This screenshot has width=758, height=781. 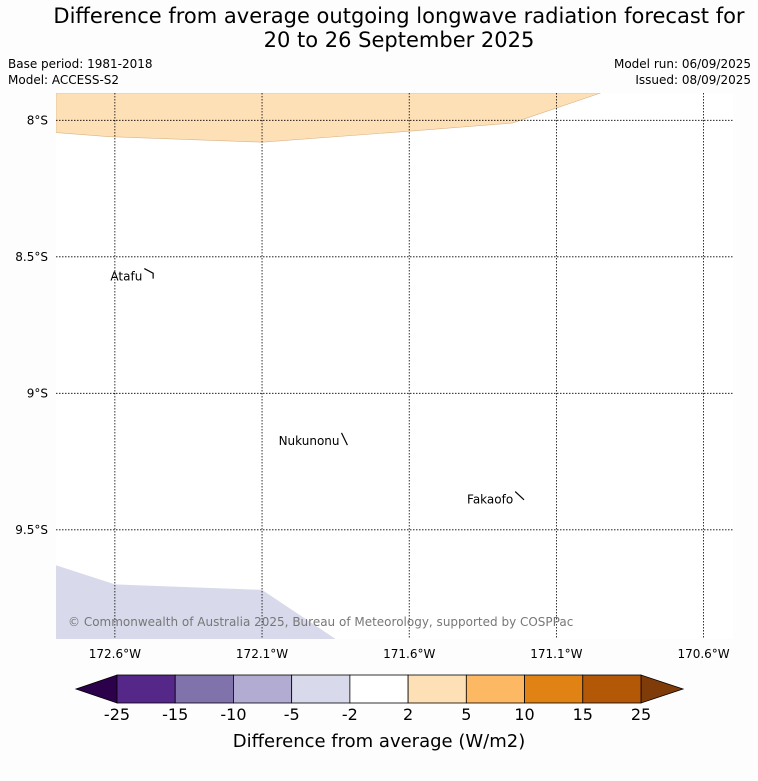 What do you see at coordinates (583, 714) in the screenshot?
I see `colorbar-tick-label: 15` at bounding box center [583, 714].